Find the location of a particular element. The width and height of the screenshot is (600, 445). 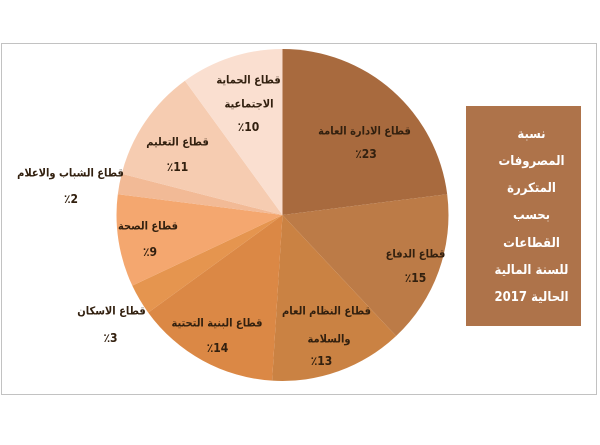

chart-title-line-6: الحالية 2017 is located at coordinates (531, 297).